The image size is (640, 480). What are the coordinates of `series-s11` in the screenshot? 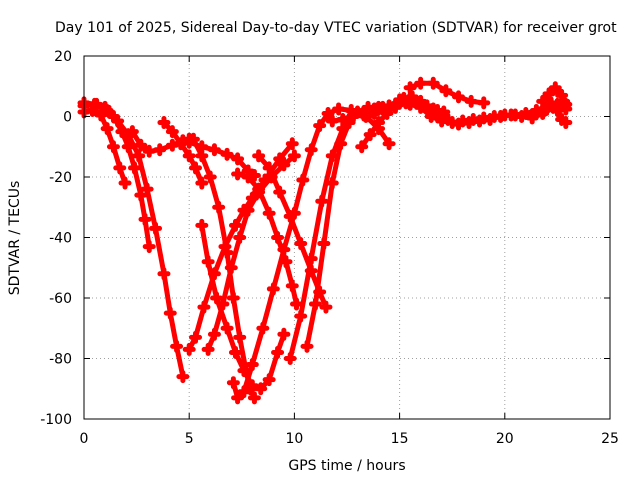 It's located at (267, 239).